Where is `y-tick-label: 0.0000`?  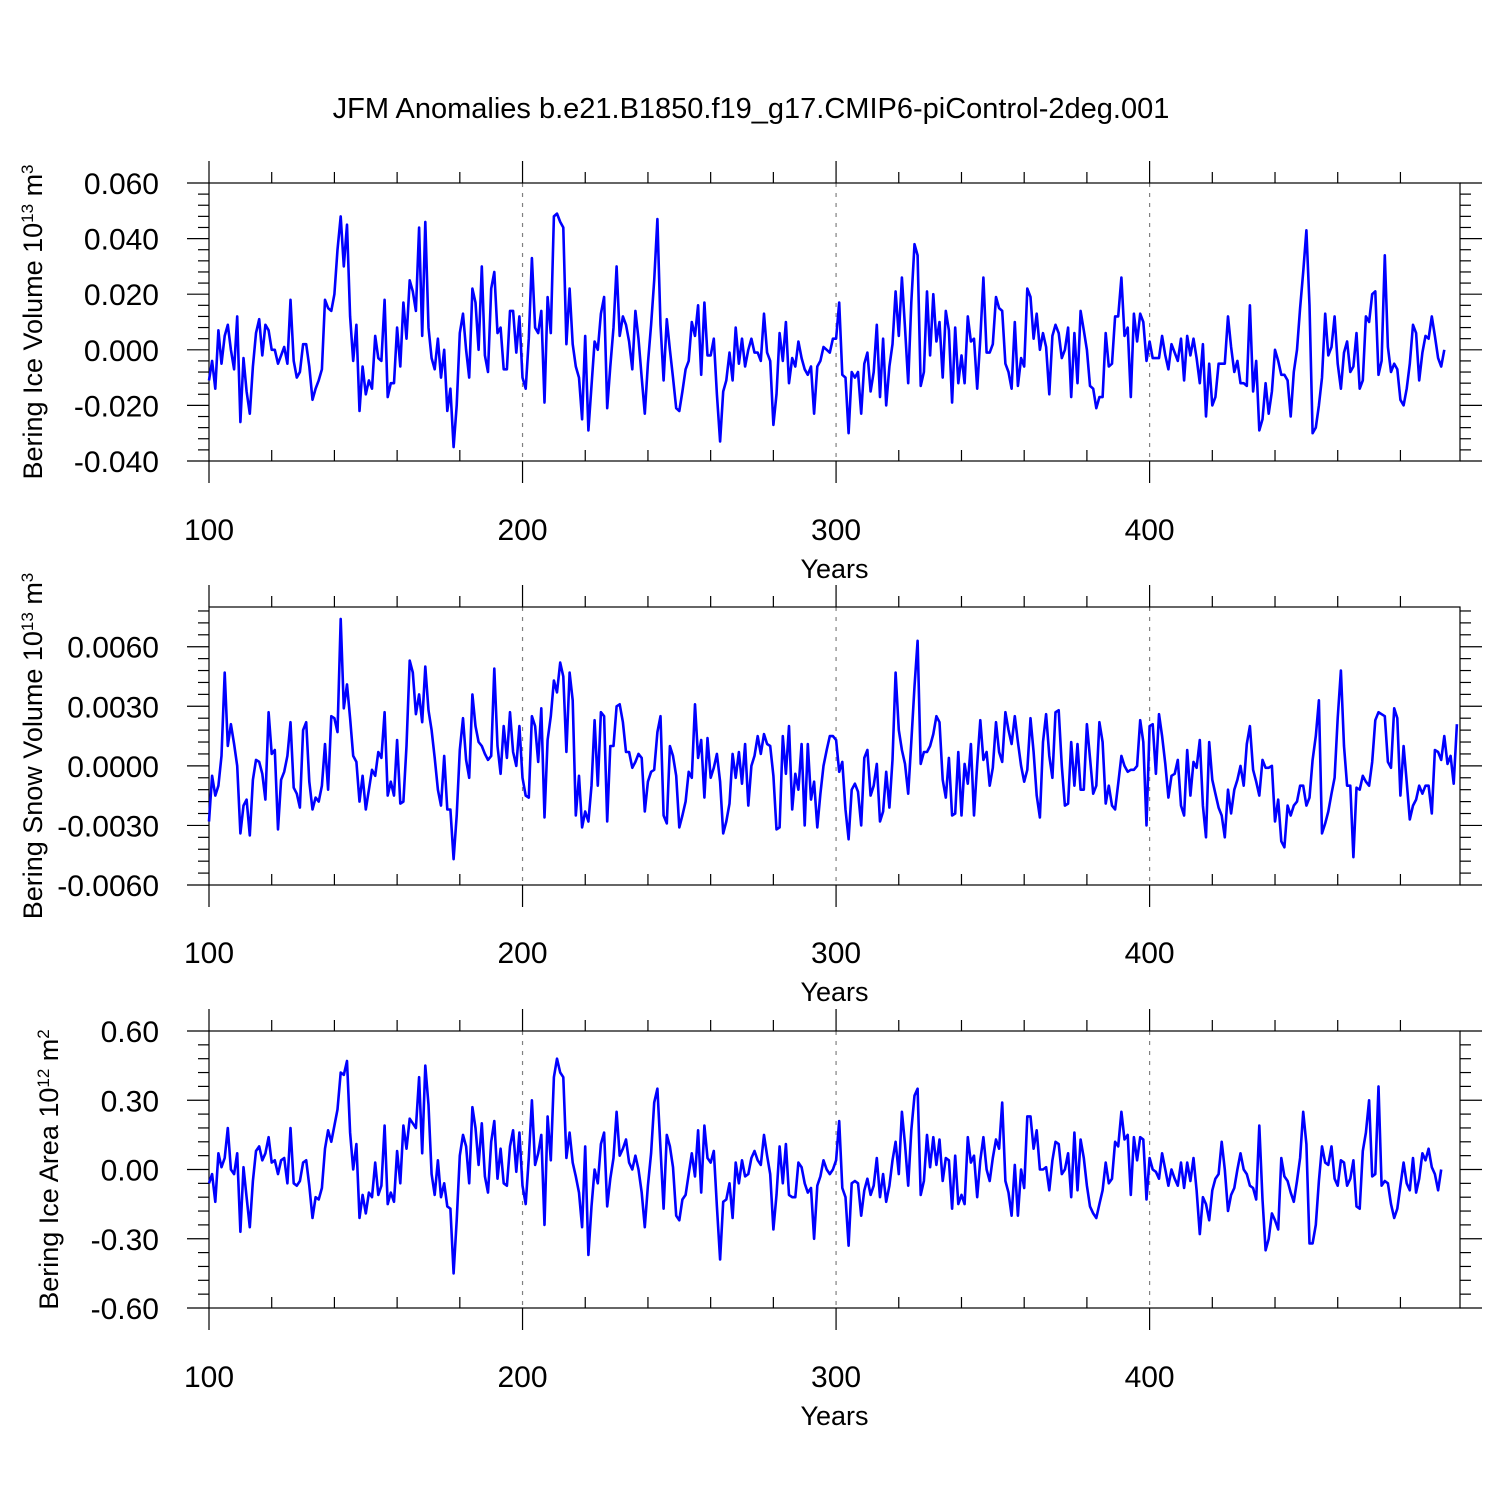 y-tick-label: 0.0000 is located at coordinates (113, 767).